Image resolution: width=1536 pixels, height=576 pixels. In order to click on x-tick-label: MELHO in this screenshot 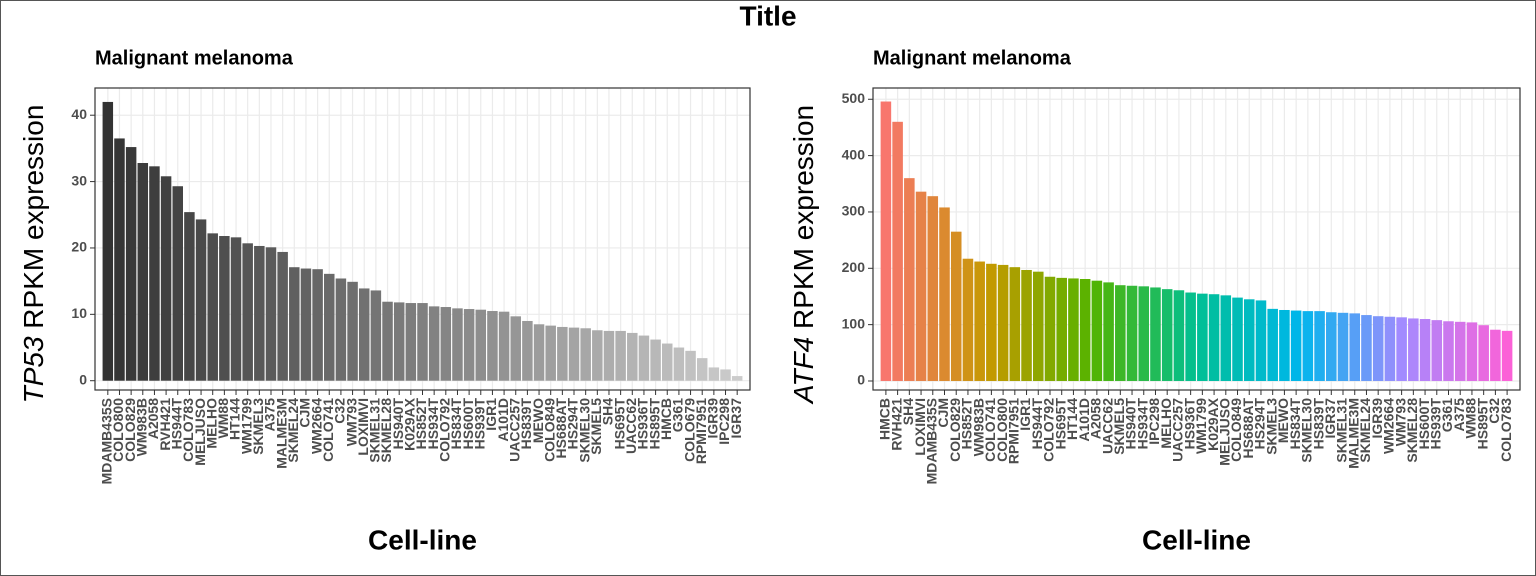, I will do `click(211, 423)`.